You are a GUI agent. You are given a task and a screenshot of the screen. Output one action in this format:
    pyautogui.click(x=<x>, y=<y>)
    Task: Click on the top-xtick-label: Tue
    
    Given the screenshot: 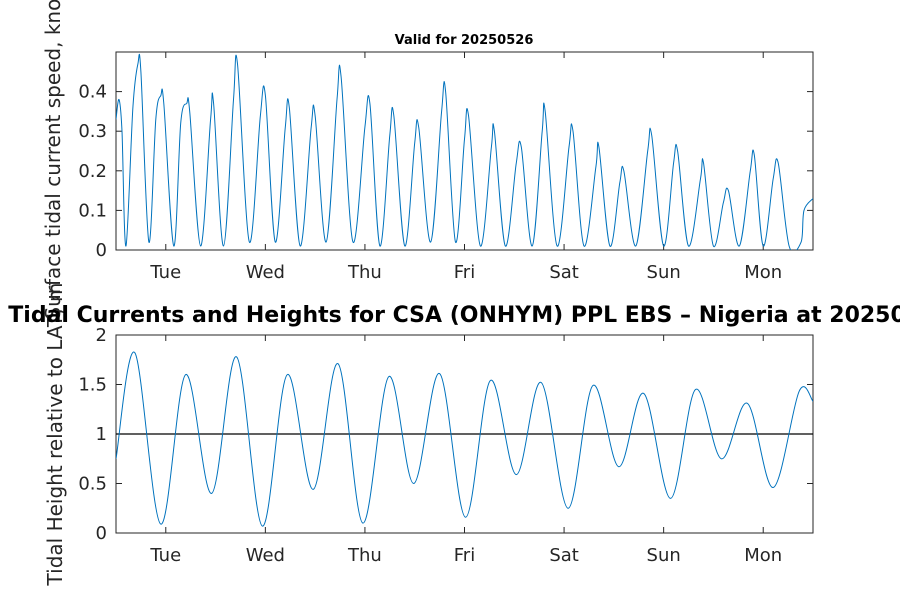 What is the action you would take?
    pyautogui.click(x=165, y=272)
    